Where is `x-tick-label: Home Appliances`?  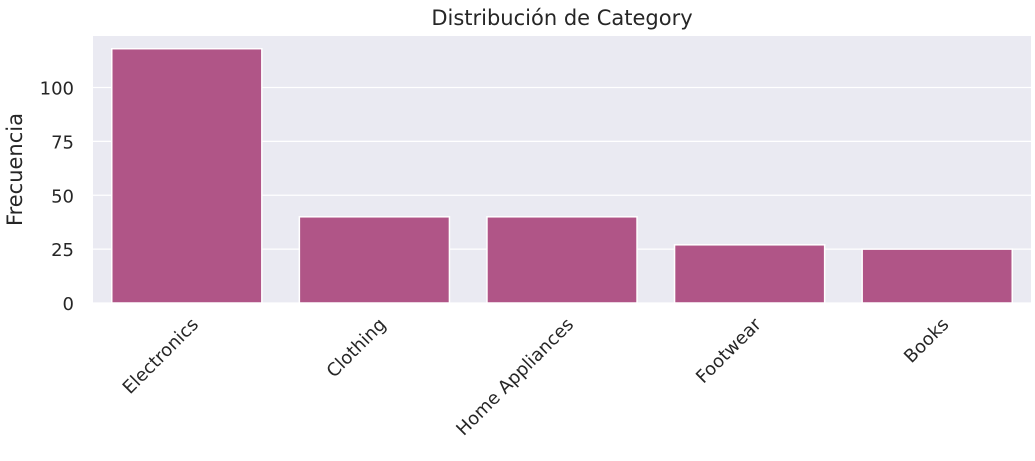
x-tick-label: Home Appliances is located at coordinates (515, 377).